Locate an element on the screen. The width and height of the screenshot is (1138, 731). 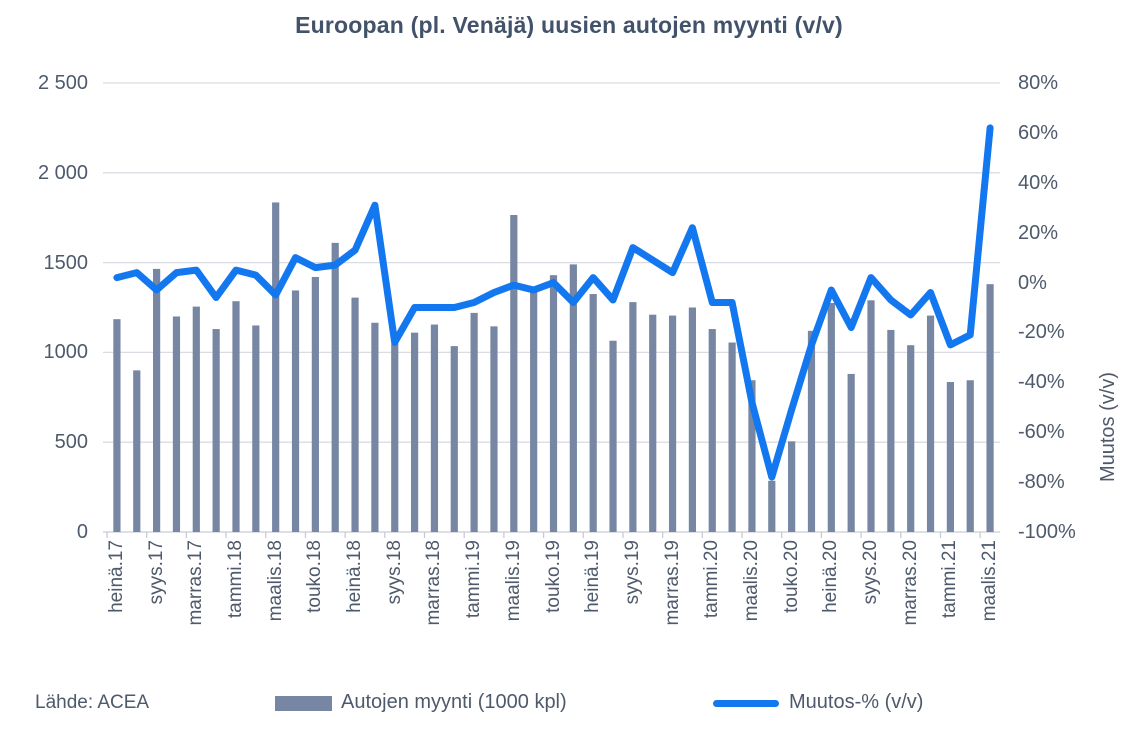
x-axis-tick-label: syys.19 is located at coordinates (632, 572).